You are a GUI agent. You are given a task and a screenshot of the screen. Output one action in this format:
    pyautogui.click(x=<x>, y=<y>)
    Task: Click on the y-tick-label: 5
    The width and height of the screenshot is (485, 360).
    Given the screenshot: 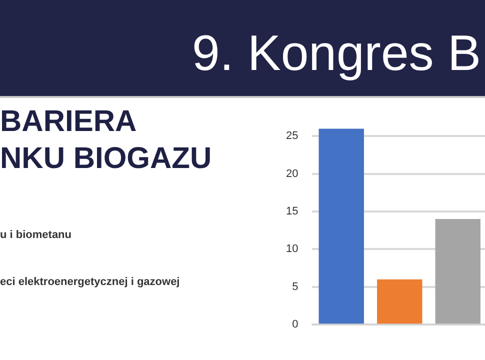 What is the action you would take?
    pyautogui.click(x=295, y=286)
    